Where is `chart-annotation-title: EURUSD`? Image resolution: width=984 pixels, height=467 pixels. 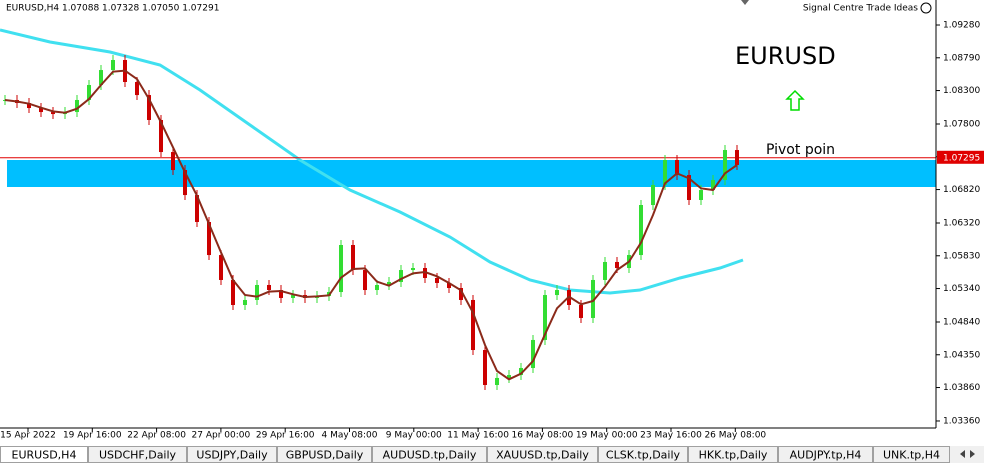
chart-annotation-title: EURUSD is located at coordinates (785, 56).